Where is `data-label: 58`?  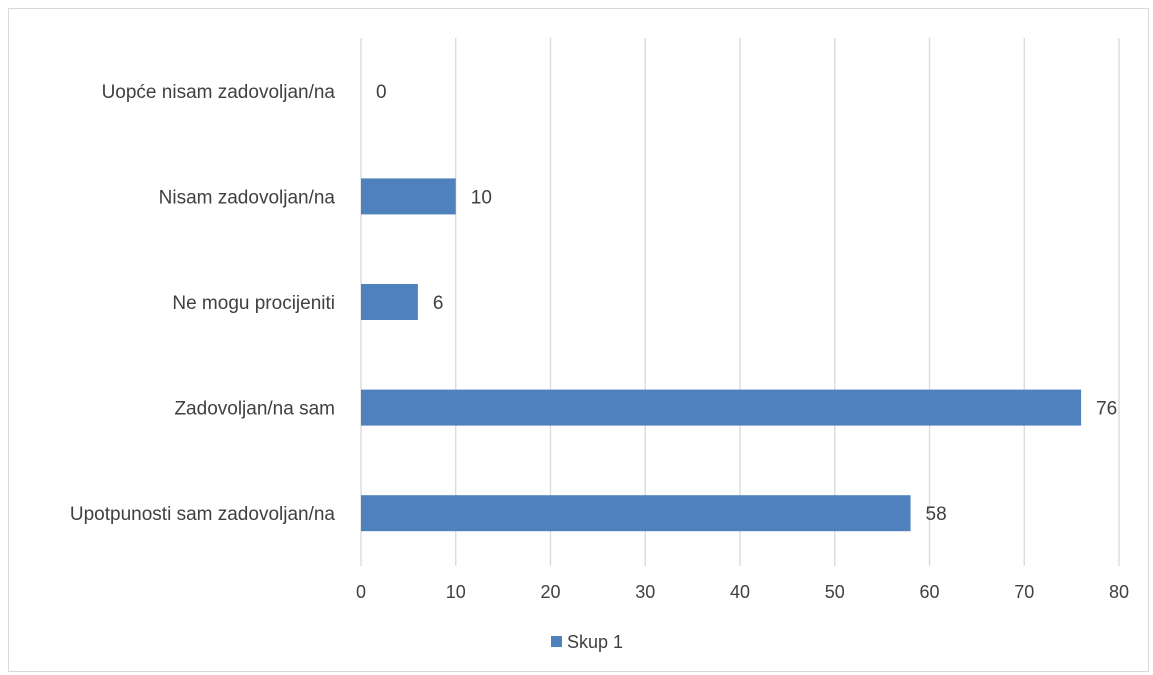 data-label: 58 is located at coordinates (936, 514).